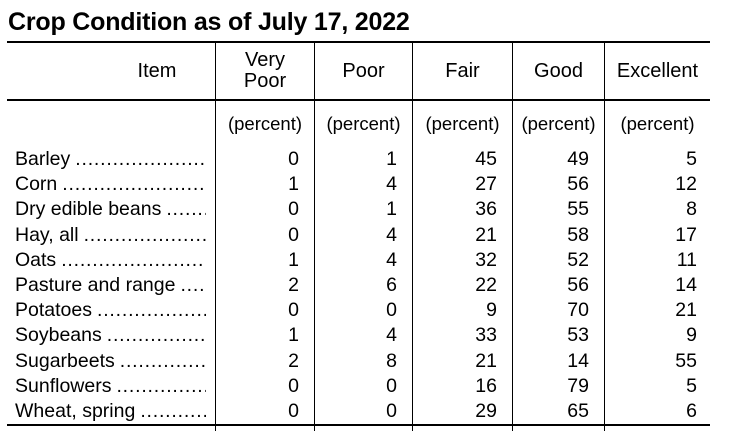  Describe the element at coordinates (65, 360) in the screenshot. I see `item-label: Sugarbeets` at that location.